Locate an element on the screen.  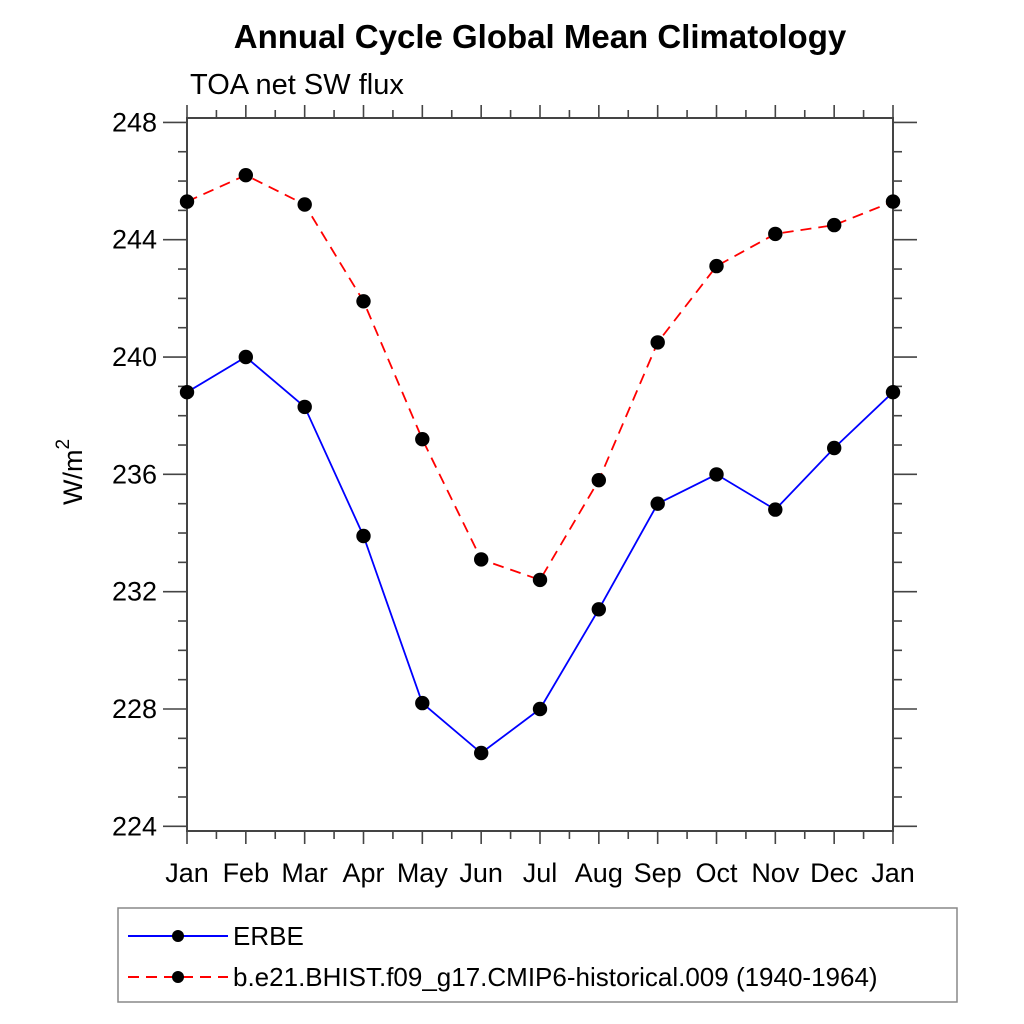
x-tick-label: Apr is located at coordinates (363, 873).